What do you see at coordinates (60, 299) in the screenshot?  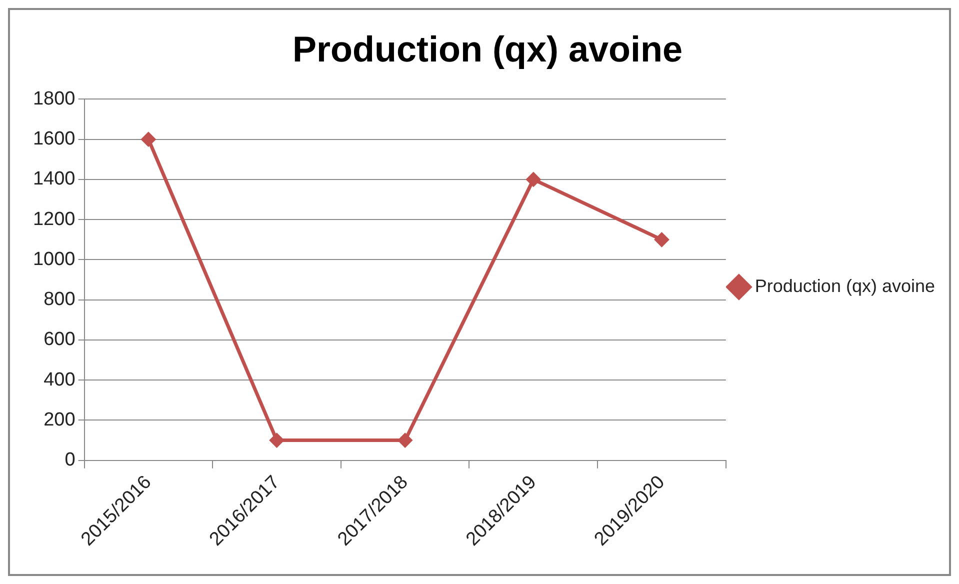 I see `y-tick-label: 800` at bounding box center [60, 299].